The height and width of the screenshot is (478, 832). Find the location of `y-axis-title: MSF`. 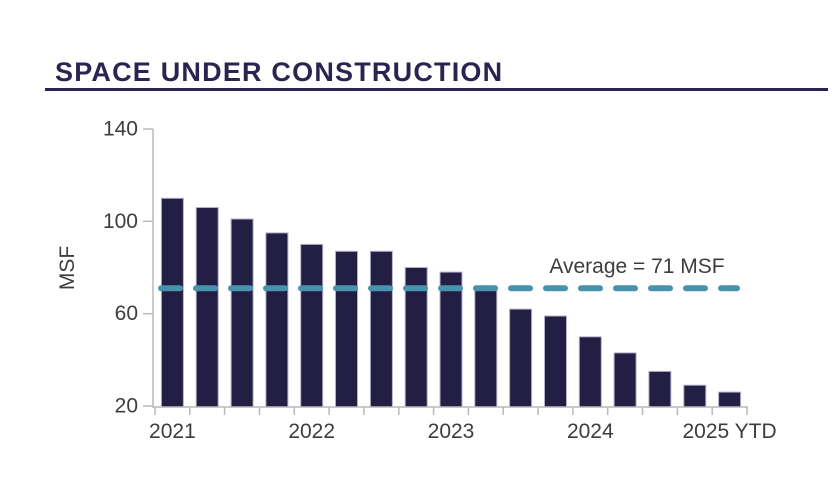

y-axis-title: MSF is located at coordinates (67, 268).